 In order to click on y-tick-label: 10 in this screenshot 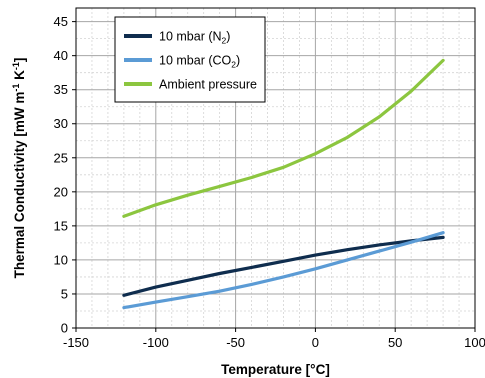, I will do `click(61, 259)`.